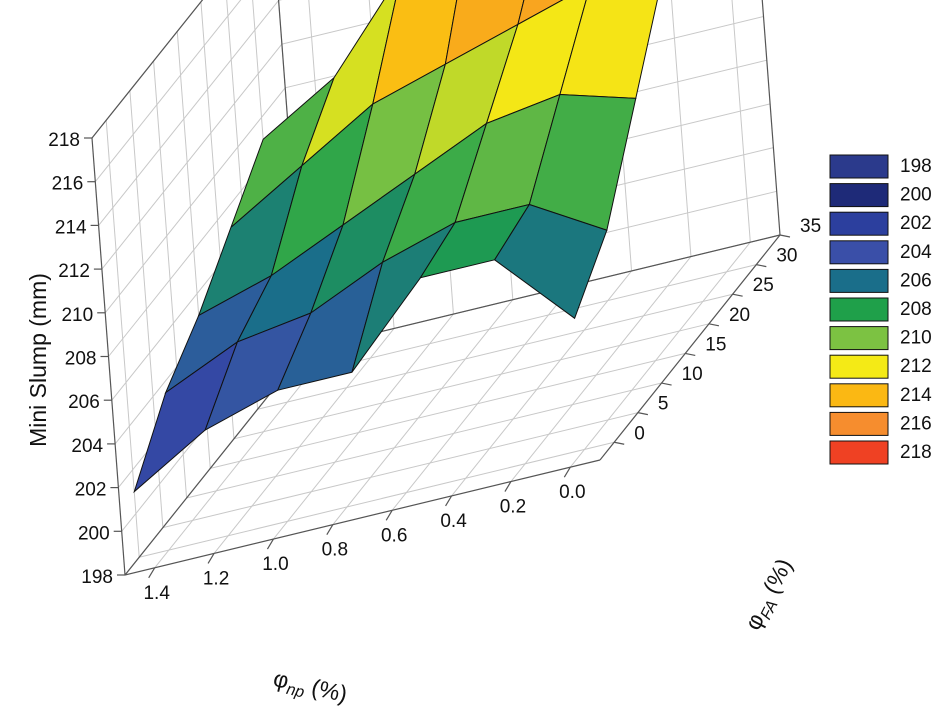 Image resolution: width=942 pixels, height=722 pixels. I want to click on y-tick-label: 30, so click(786, 256).